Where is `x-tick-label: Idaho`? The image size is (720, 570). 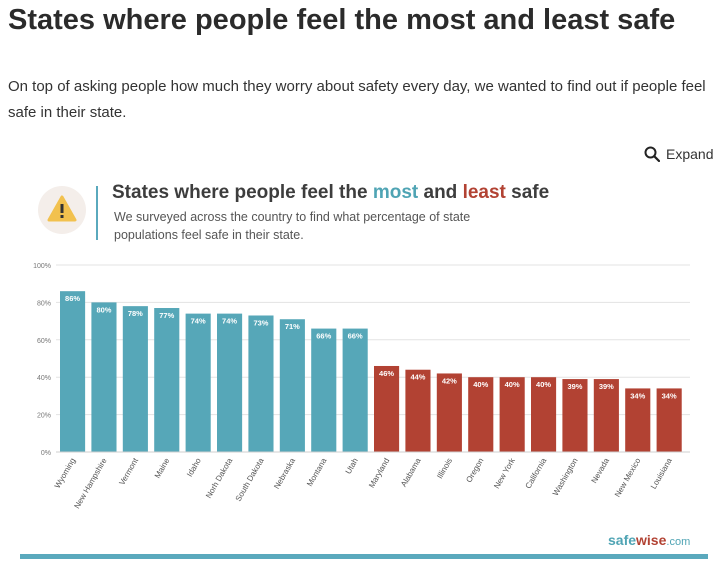 x-tick-label: Idaho is located at coordinates (194, 467).